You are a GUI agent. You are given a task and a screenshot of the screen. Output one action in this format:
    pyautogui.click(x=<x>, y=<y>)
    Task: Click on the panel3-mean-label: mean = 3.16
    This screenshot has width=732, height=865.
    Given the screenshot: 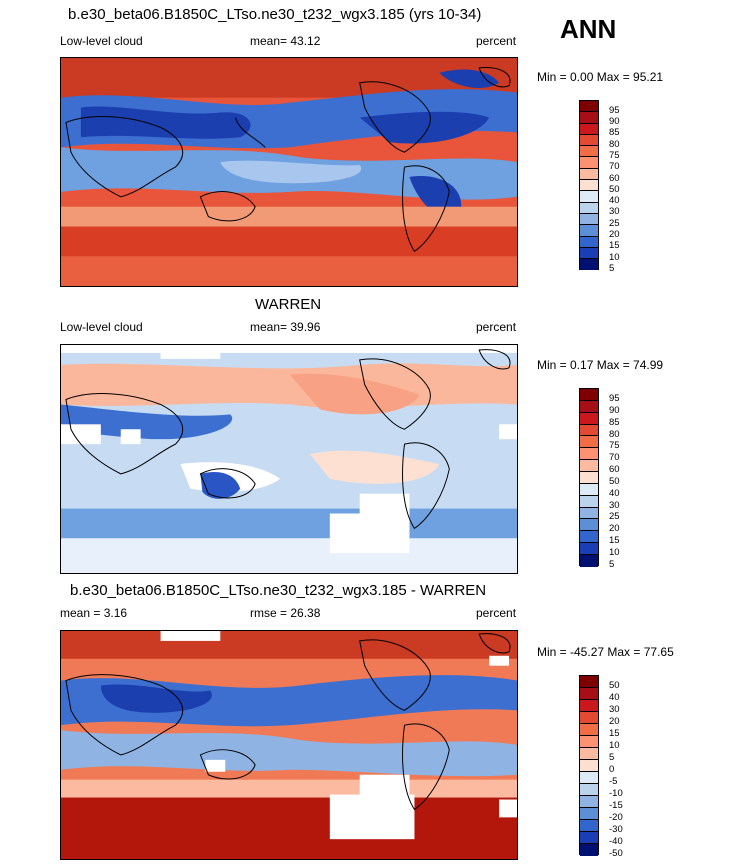 What is the action you would take?
    pyautogui.click(x=94, y=613)
    